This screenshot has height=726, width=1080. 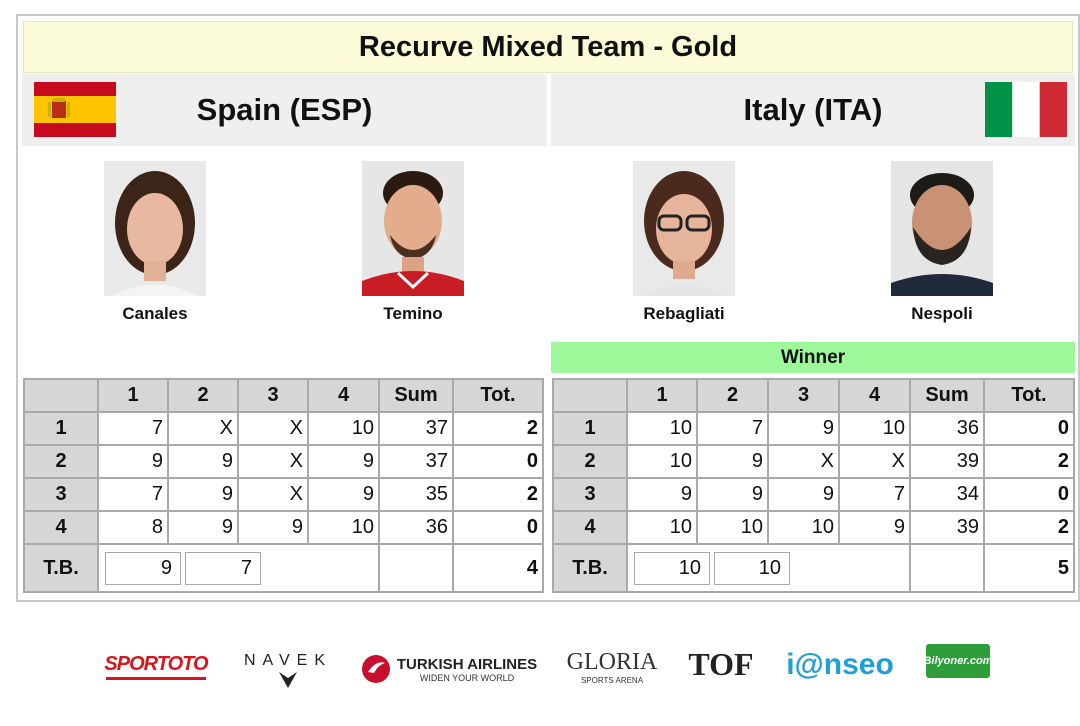 What do you see at coordinates (1026, 109) in the screenshot?
I see `italy-flag-icon` at bounding box center [1026, 109].